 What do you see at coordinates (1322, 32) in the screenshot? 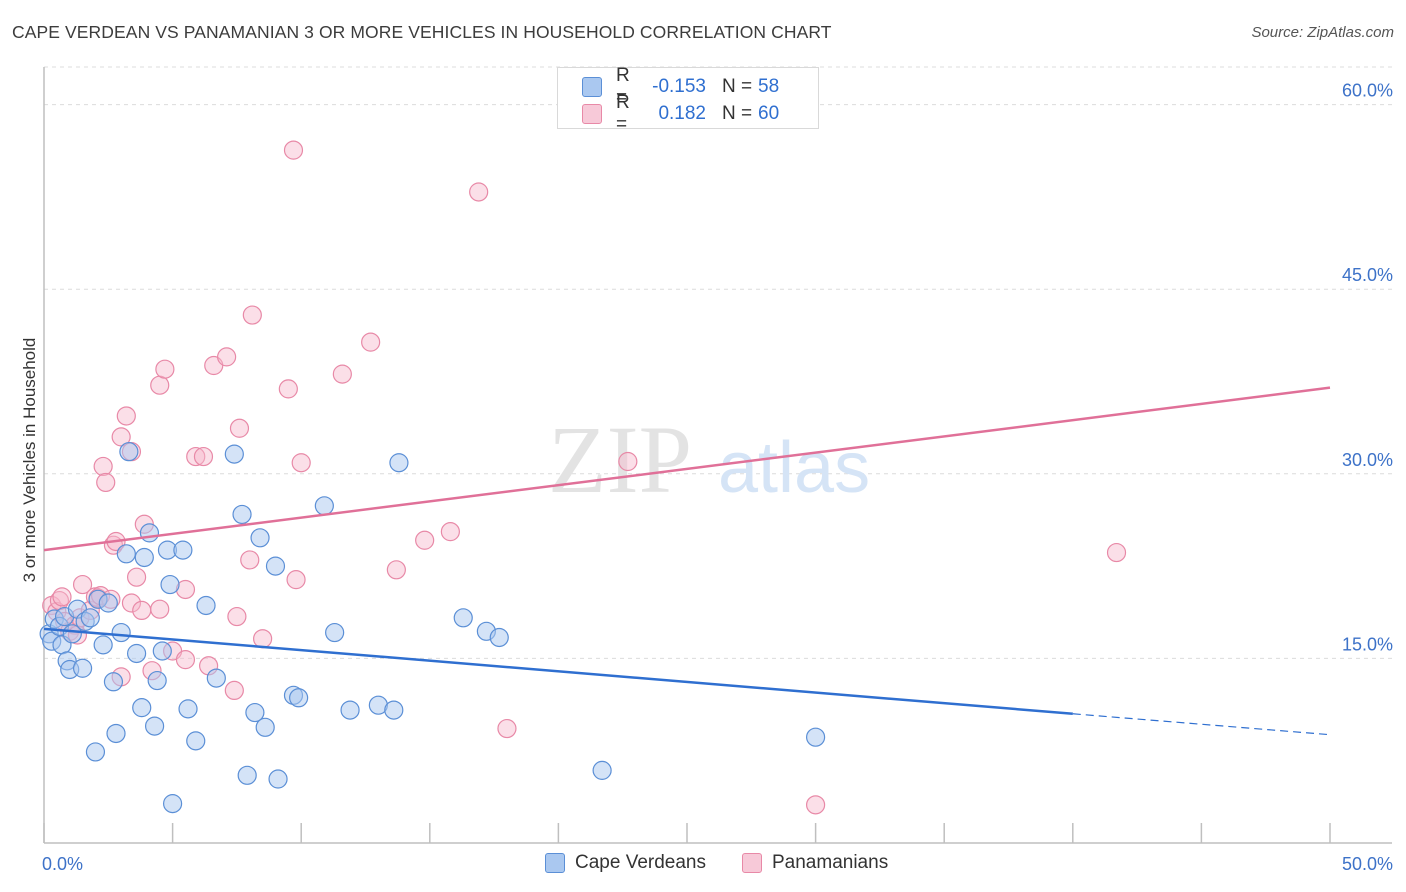
I see `source-label: Source: ZipAtlas.com` at bounding box center [1322, 32].